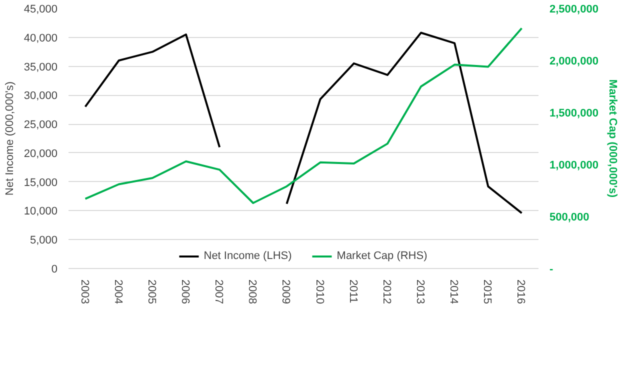 This screenshot has height=373, width=642. I want to click on y2-tick-label: 500,000, so click(570, 218).